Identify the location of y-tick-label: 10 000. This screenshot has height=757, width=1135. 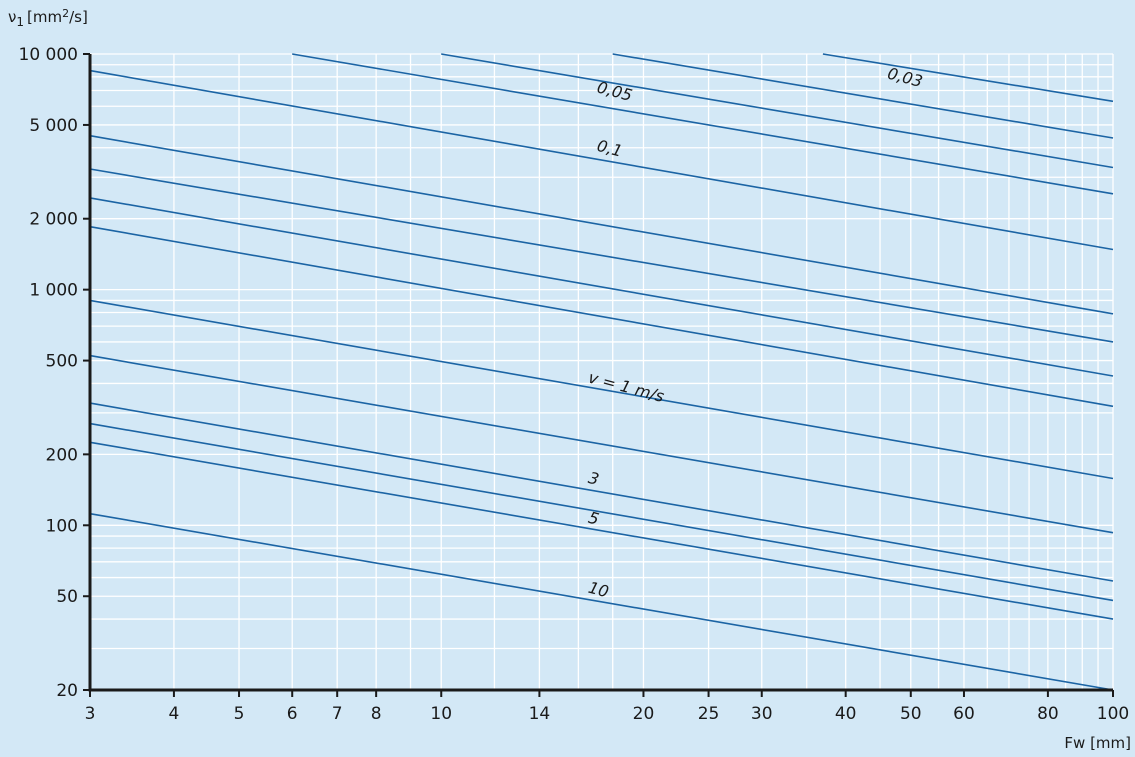
(48, 55).